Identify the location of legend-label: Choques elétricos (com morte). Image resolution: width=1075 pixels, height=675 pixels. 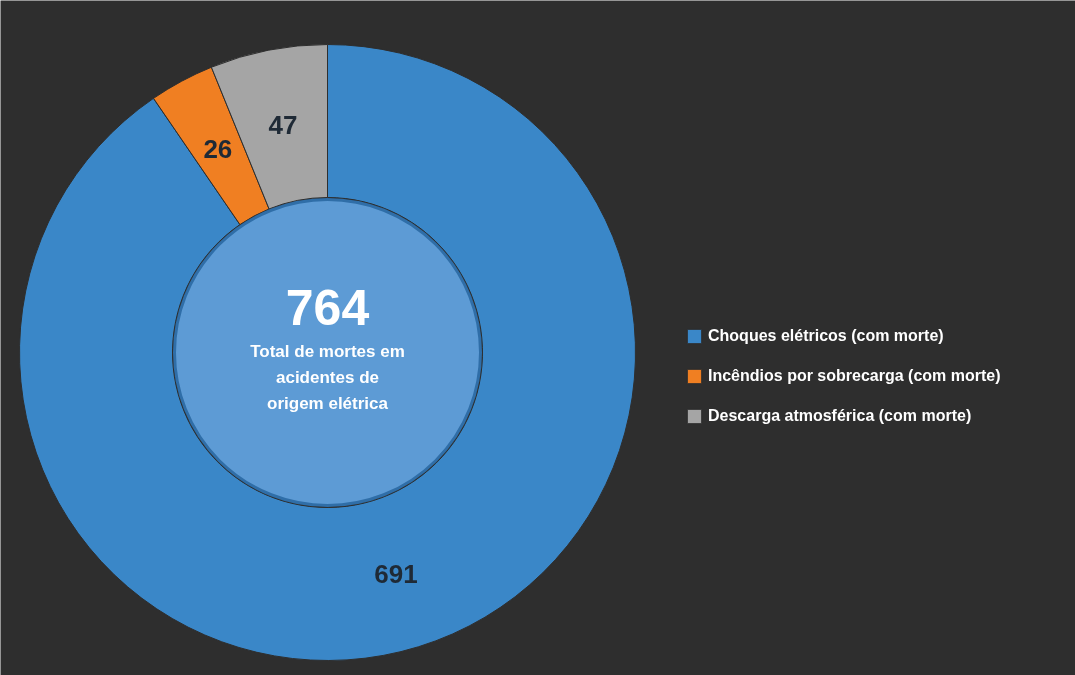
(826, 336).